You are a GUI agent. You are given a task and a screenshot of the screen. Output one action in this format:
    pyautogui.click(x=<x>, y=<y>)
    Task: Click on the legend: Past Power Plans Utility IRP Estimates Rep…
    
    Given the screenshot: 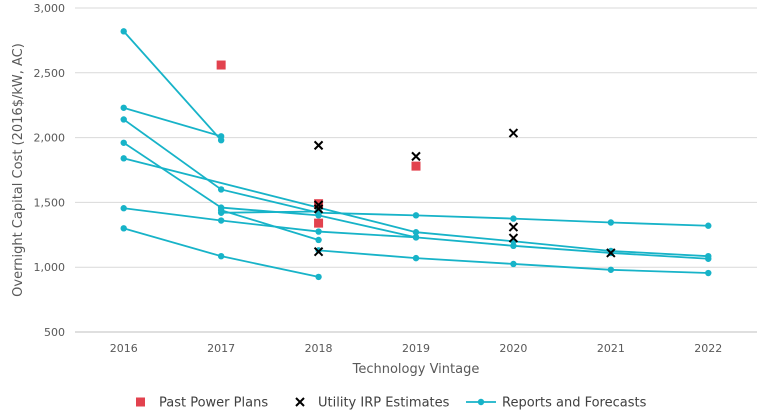 What is the action you would take?
    pyautogui.click(x=391, y=403)
    